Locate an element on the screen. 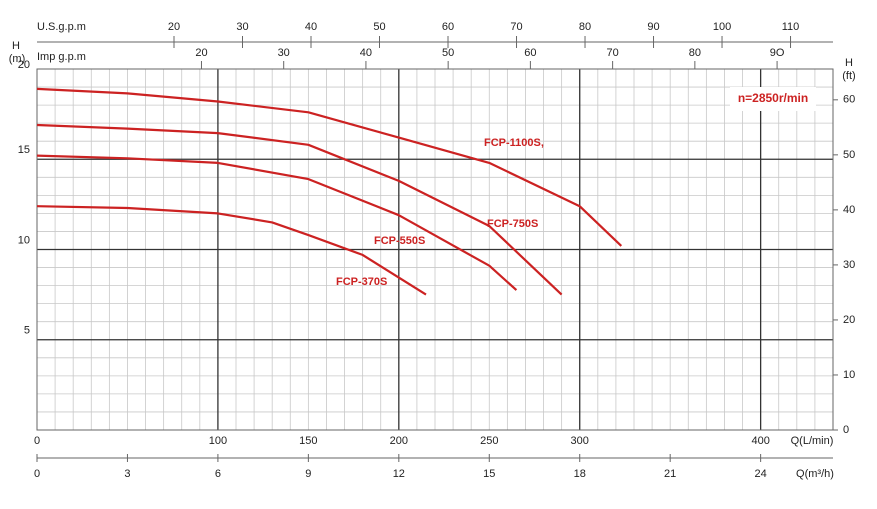  x3-tick-label: 100 is located at coordinates (722, 27).